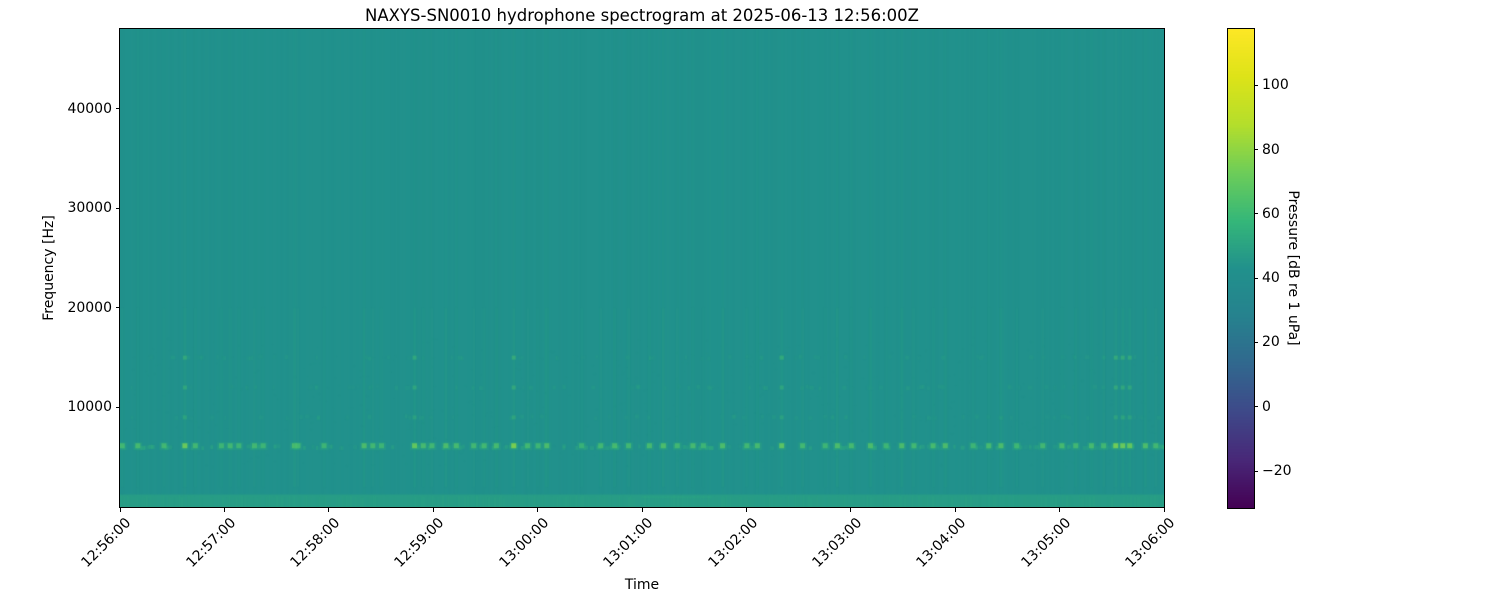 The width and height of the screenshot is (1500, 600). I want to click on x-tick-label: 13:05:00, so click(1046, 543).